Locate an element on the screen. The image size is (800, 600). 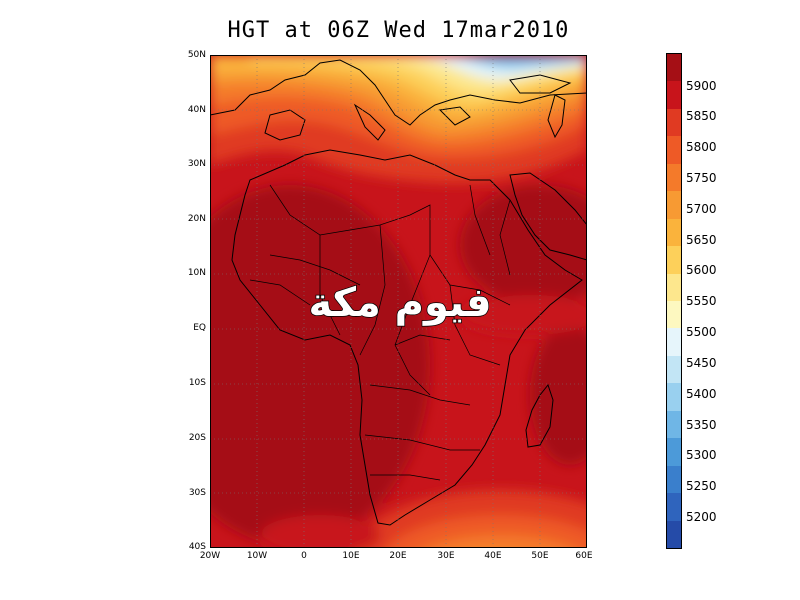
colorbar-label: 5750 is located at coordinates (701, 178).